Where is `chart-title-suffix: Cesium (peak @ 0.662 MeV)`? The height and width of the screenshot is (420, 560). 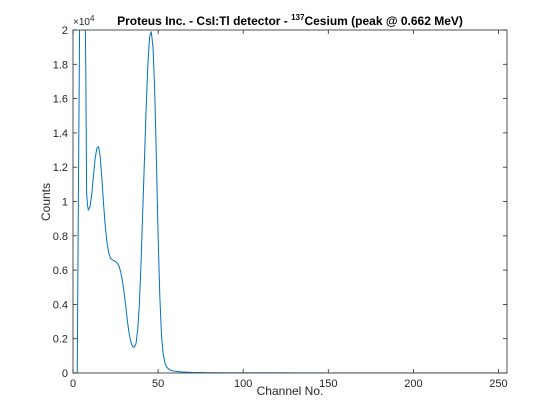 chart-title-suffix: Cesium (peak @ 0.662 MeV) is located at coordinates (383, 21).